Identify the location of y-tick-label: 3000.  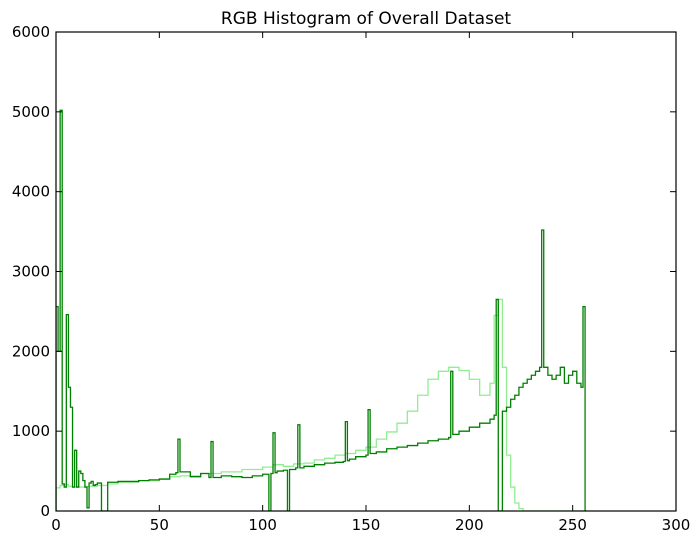
(31, 272).